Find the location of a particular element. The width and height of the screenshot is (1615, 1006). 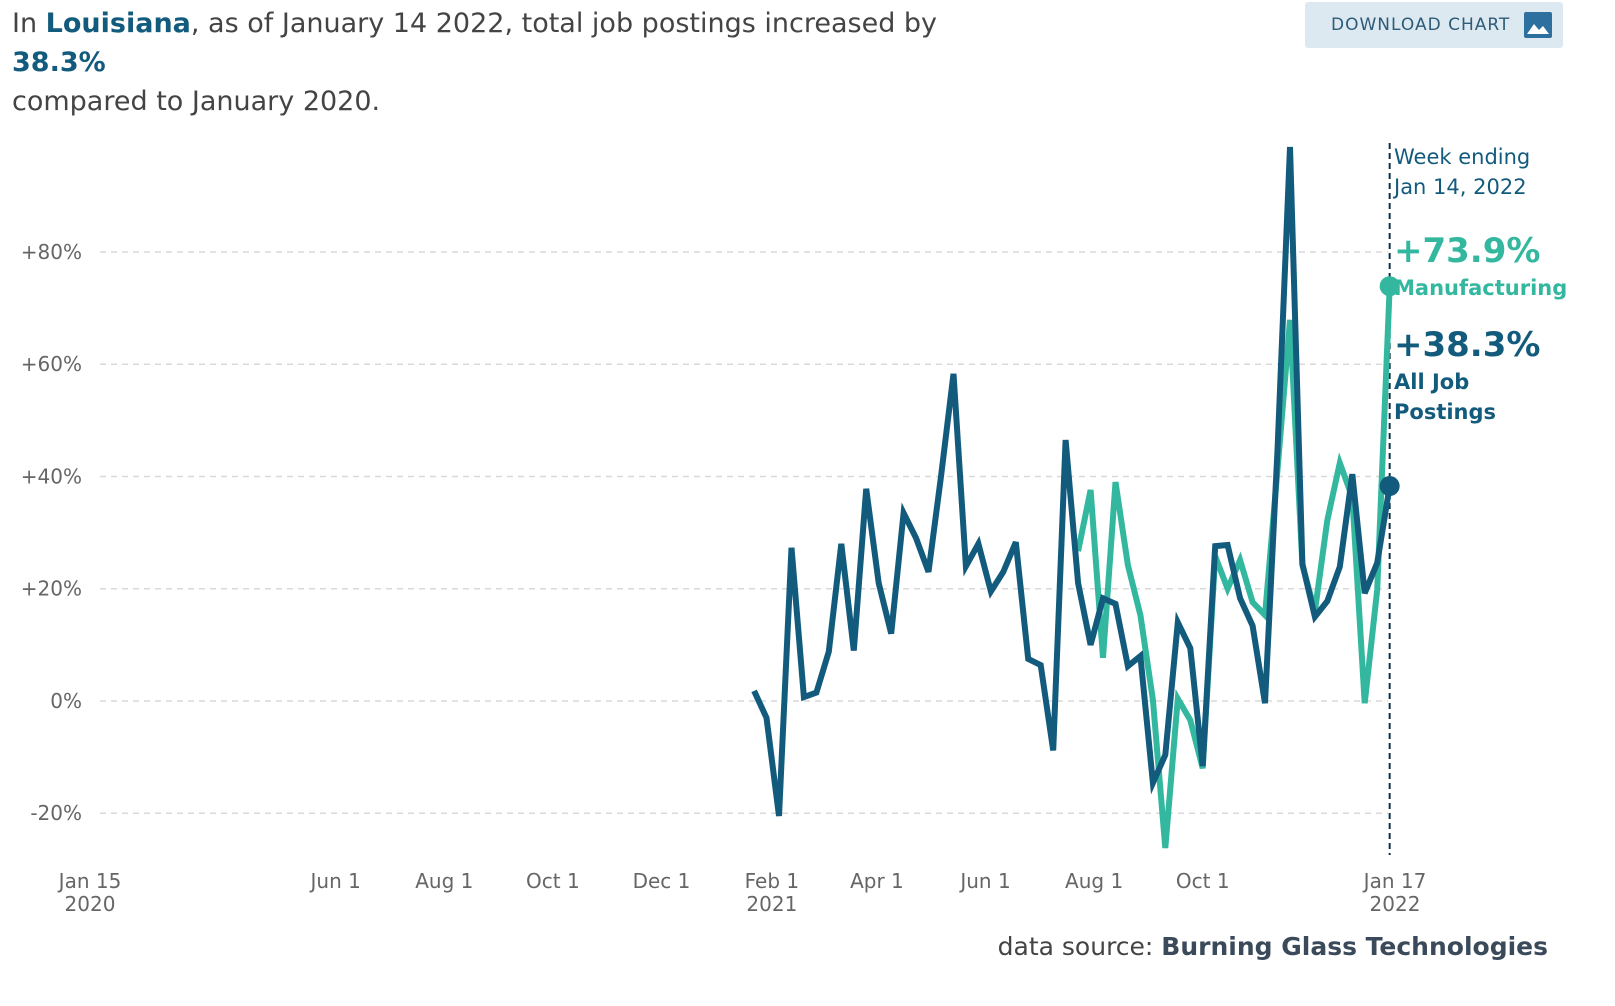

value-label: +38.3% is located at coordinates (1467, 345).